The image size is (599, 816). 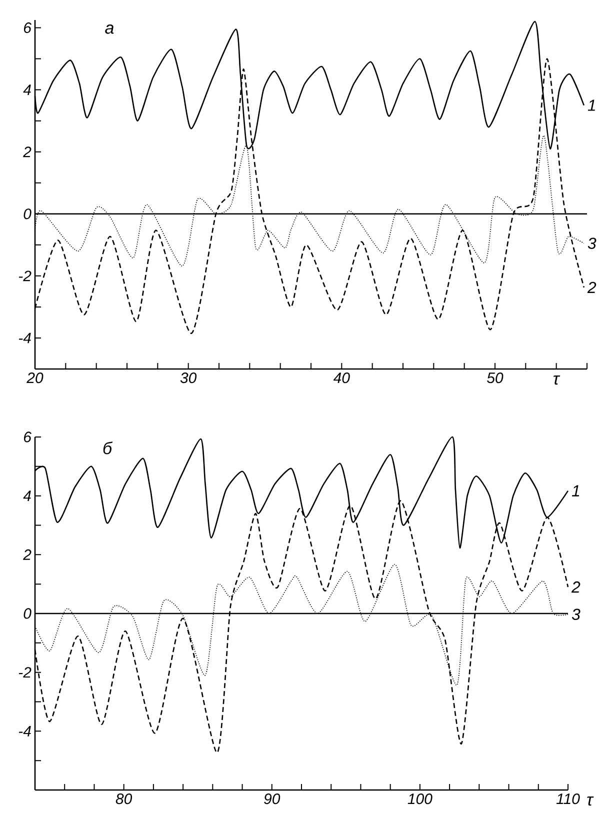 I want to click on chart-title: б, so click(x=108, y=448).